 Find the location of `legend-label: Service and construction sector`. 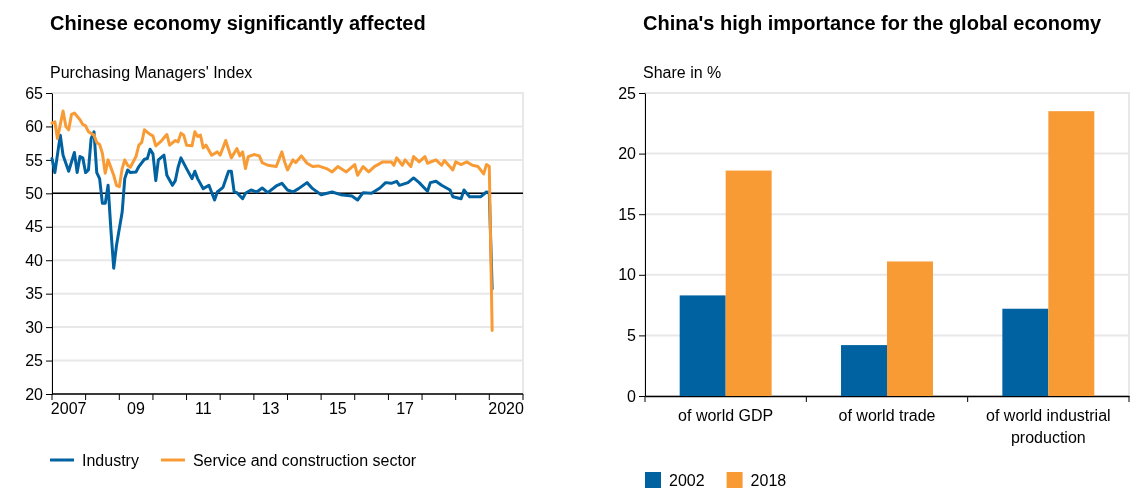

legend-label: Service and construction sector is located at coordinates (304, 460).